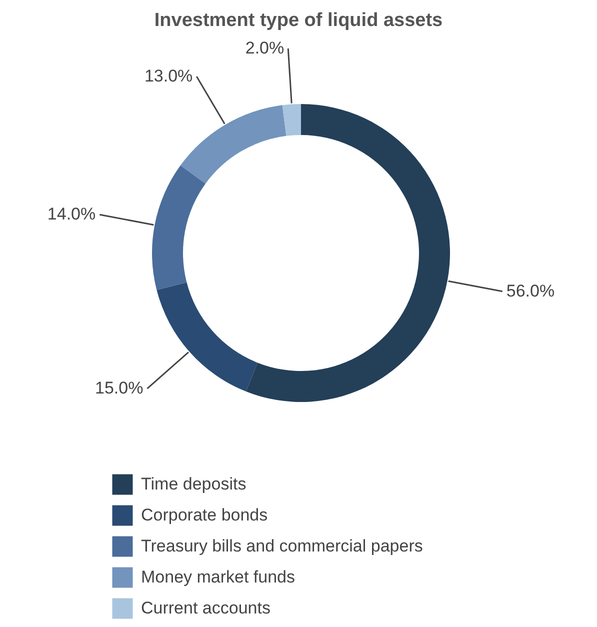 The width and height of the screenshot is (597, 627). Describe the element at coordinates (168, 76) in the screenshot. I see `data-label: 13.0%` at that location.